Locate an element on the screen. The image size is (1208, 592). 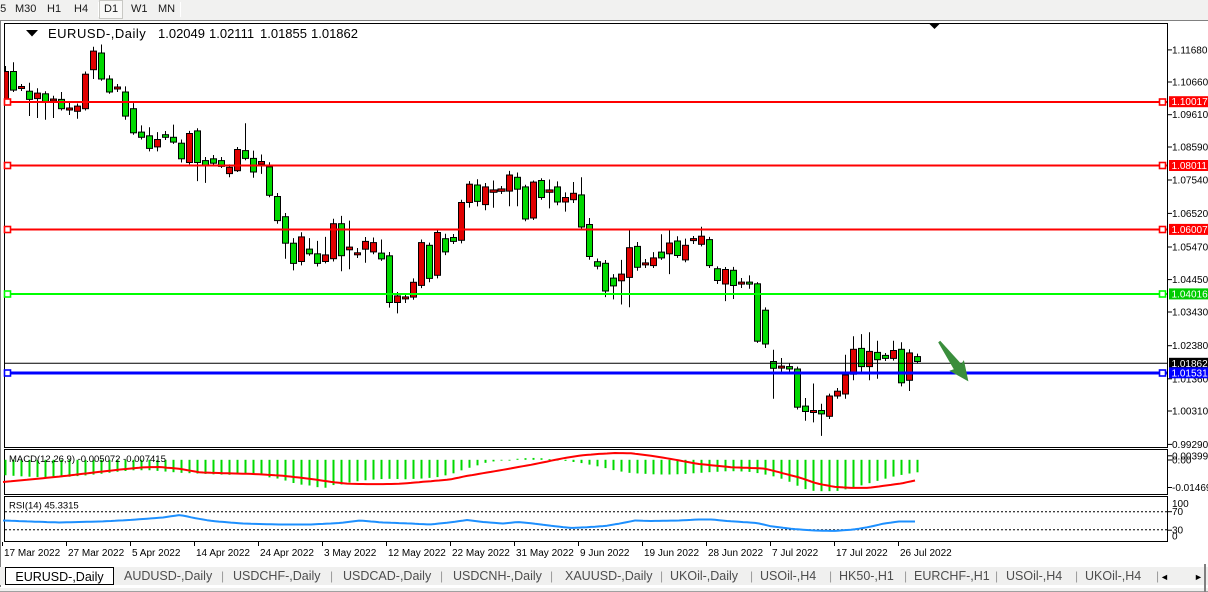
svg-text: 22 May 2022 is located at coordinates (481, 553).